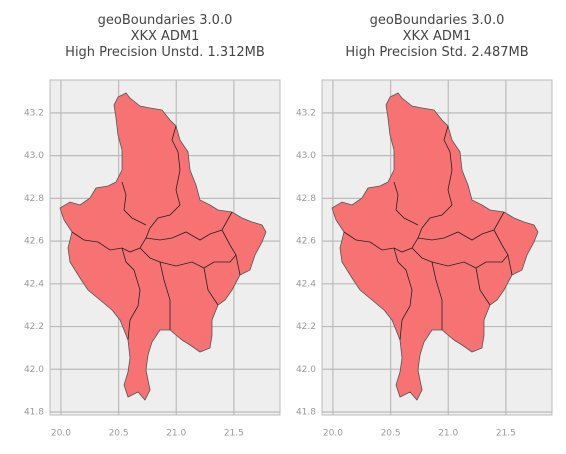 The height and width of the screenshot is (454, 566). I want to click on chart-title: High Precision Unstd. 1.312MB, so click(165, 52).